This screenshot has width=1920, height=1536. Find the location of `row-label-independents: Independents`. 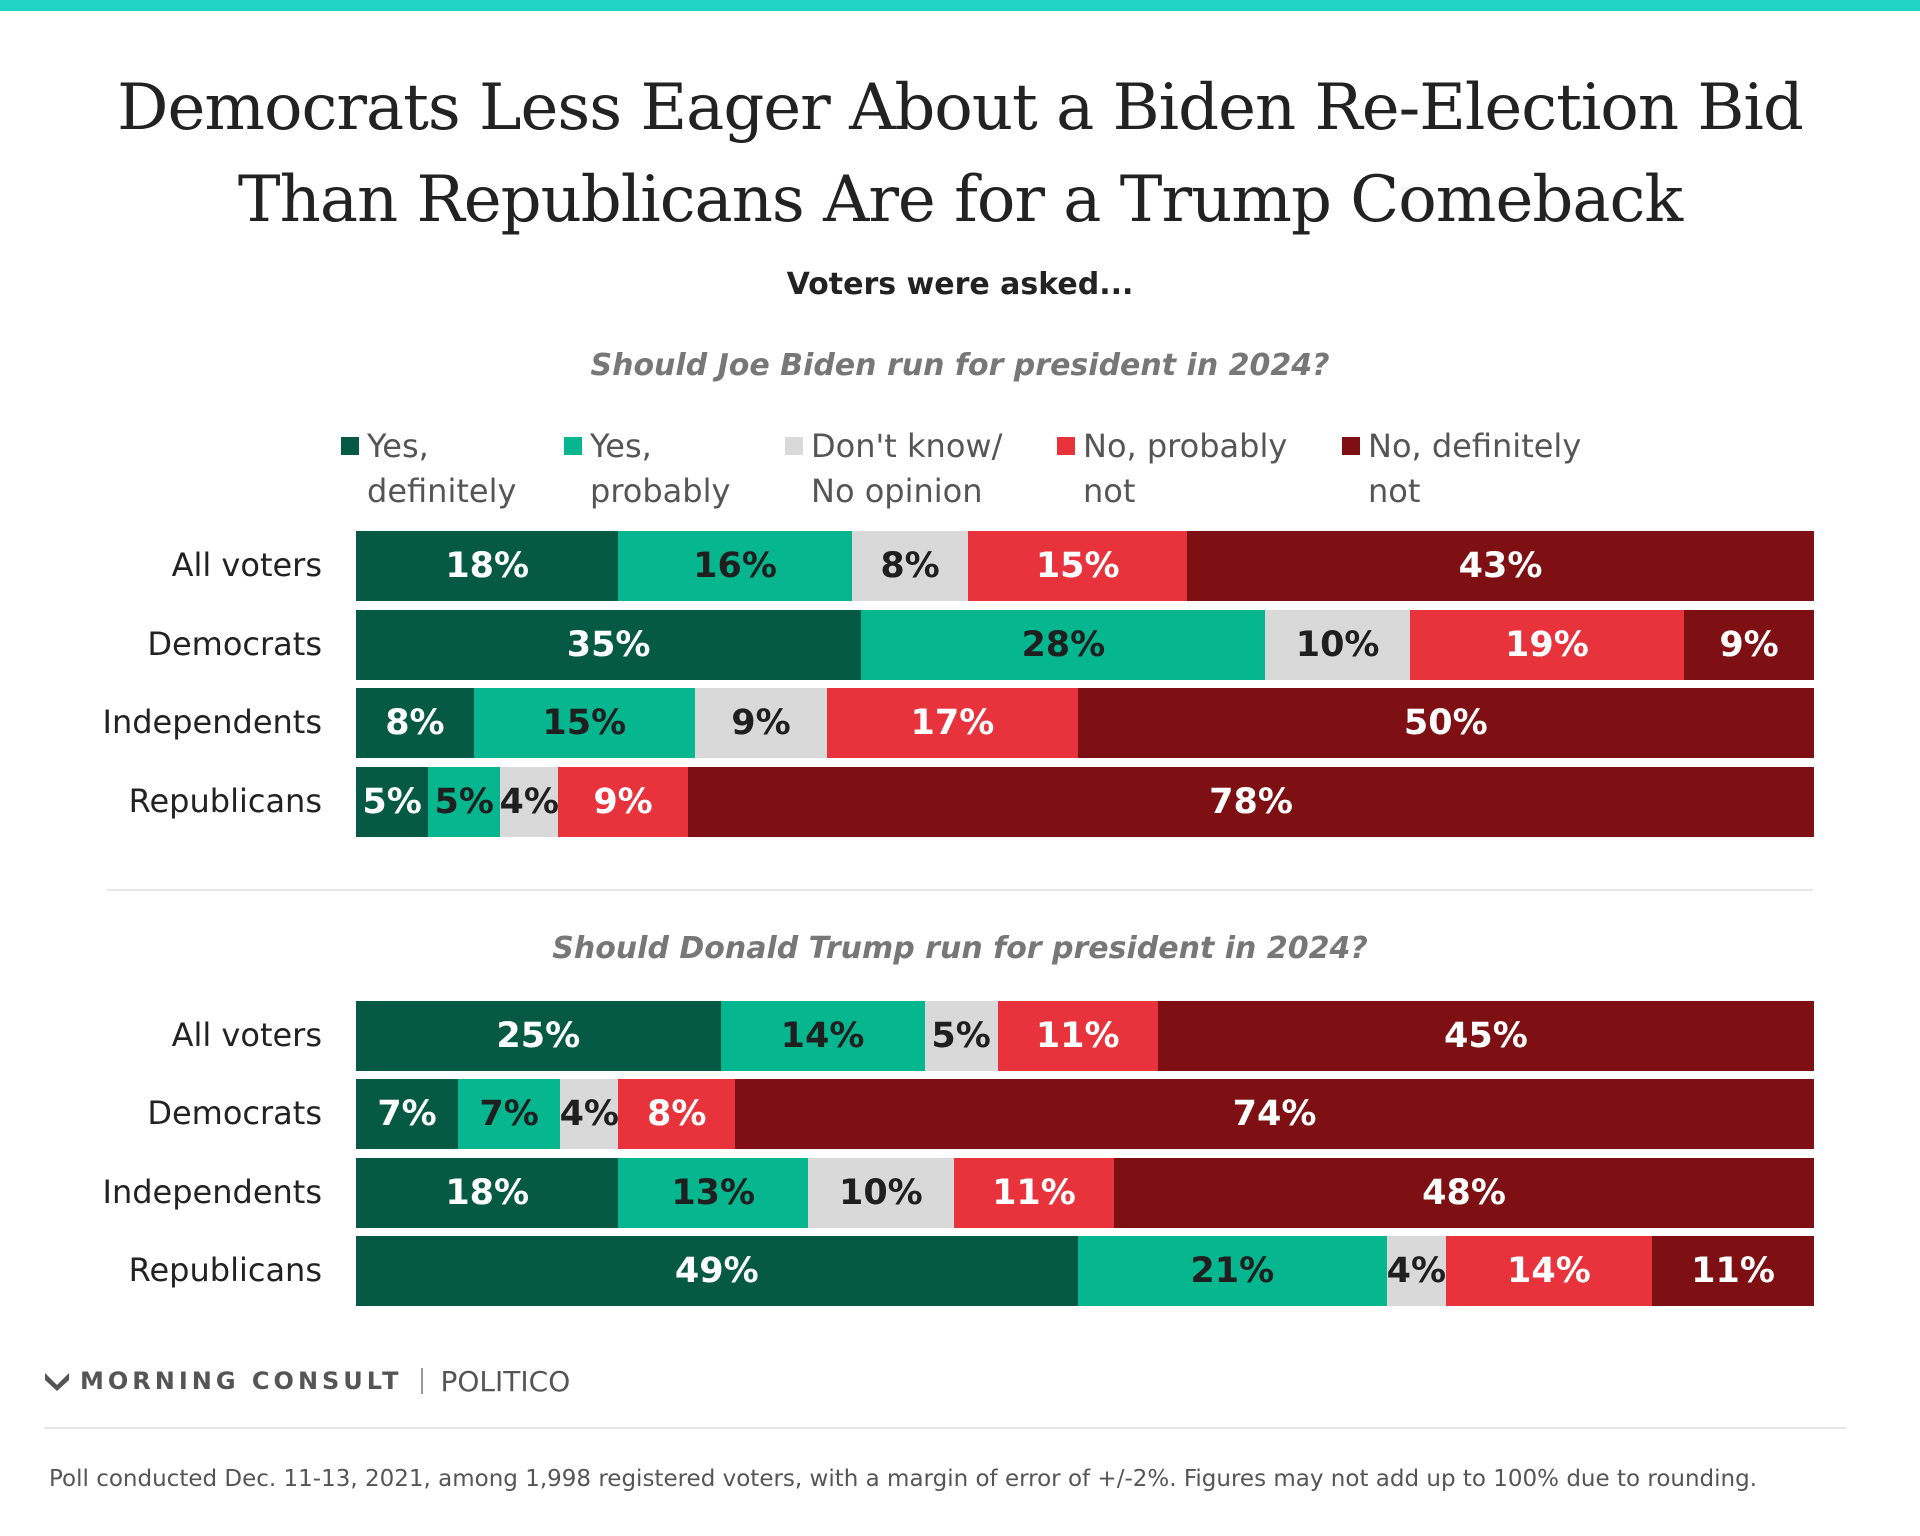

row-label-independents: Independents is located at coordinates (212, 1192).